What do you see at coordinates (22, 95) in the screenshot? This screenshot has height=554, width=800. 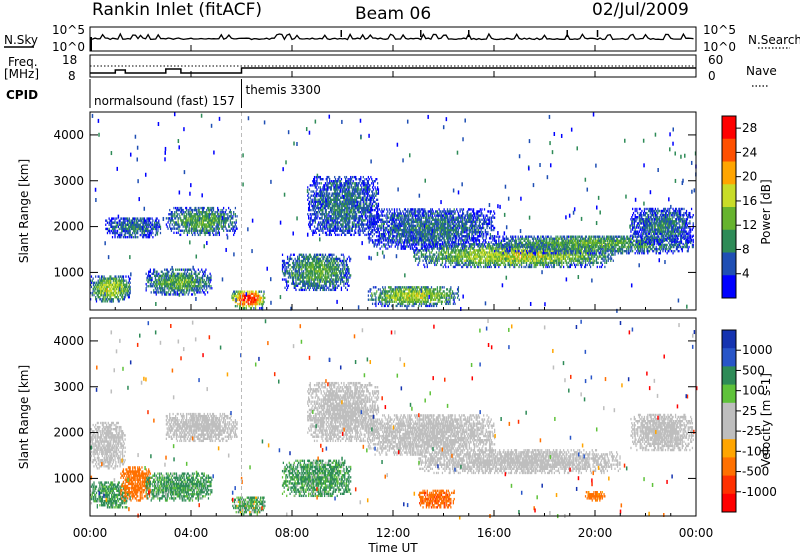 I see `cpid-label: CPID` at bounding box center [22, 95].